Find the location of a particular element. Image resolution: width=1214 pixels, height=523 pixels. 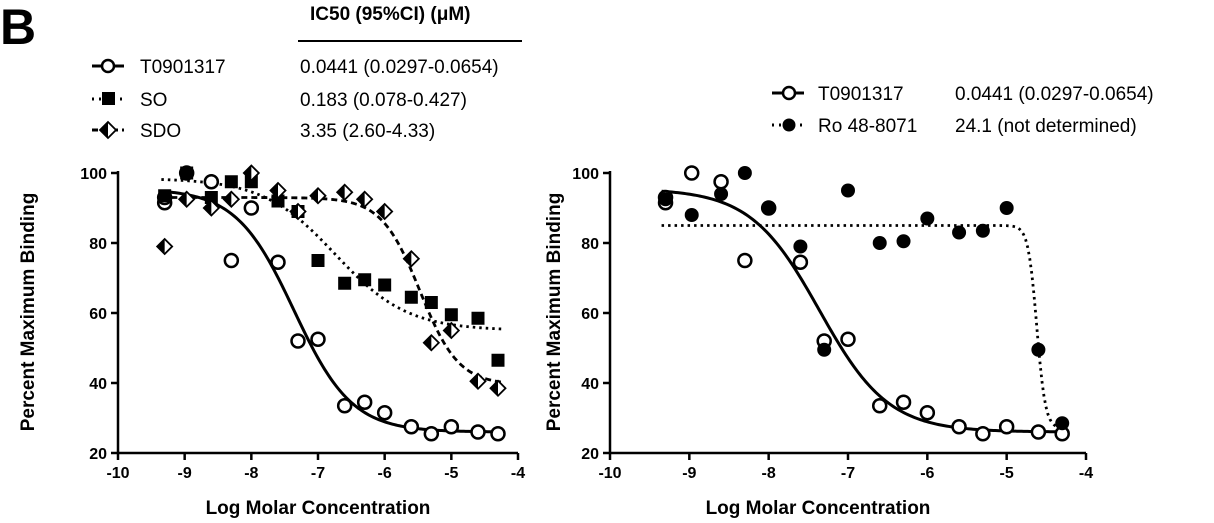

legend-label: T0901317 is located at coordinates (183, 67).